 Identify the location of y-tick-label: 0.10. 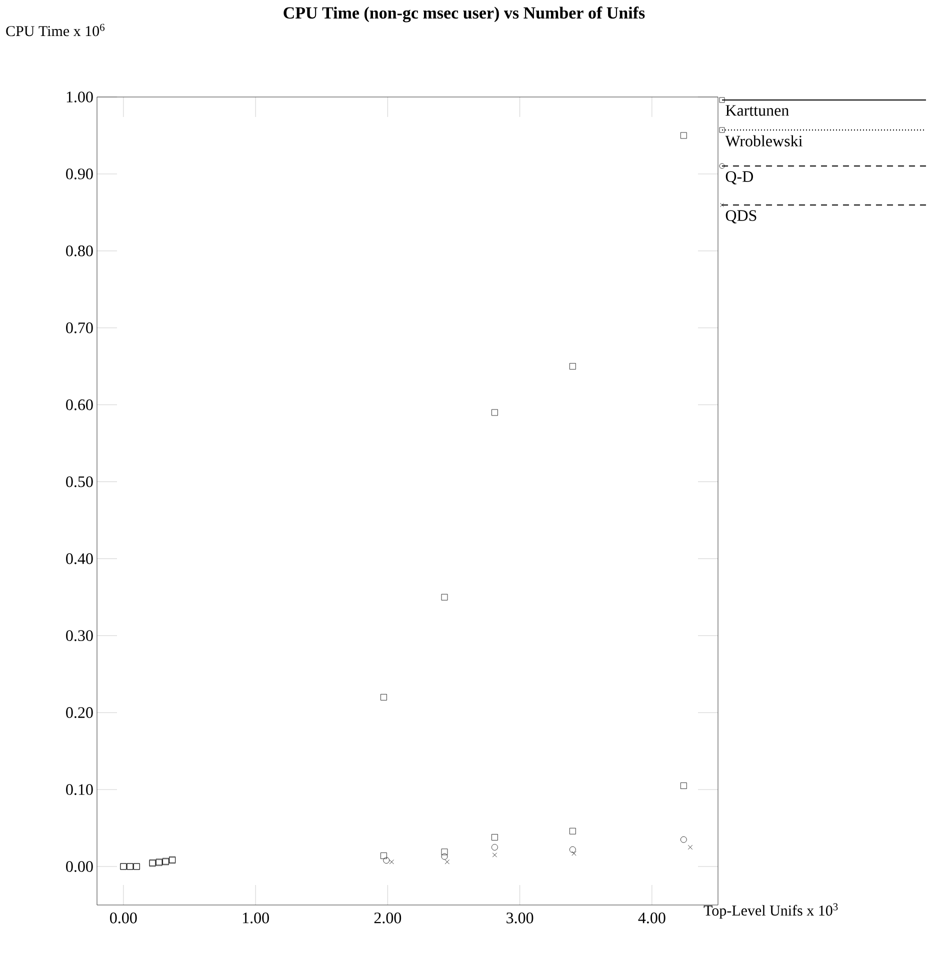
(79, 789).